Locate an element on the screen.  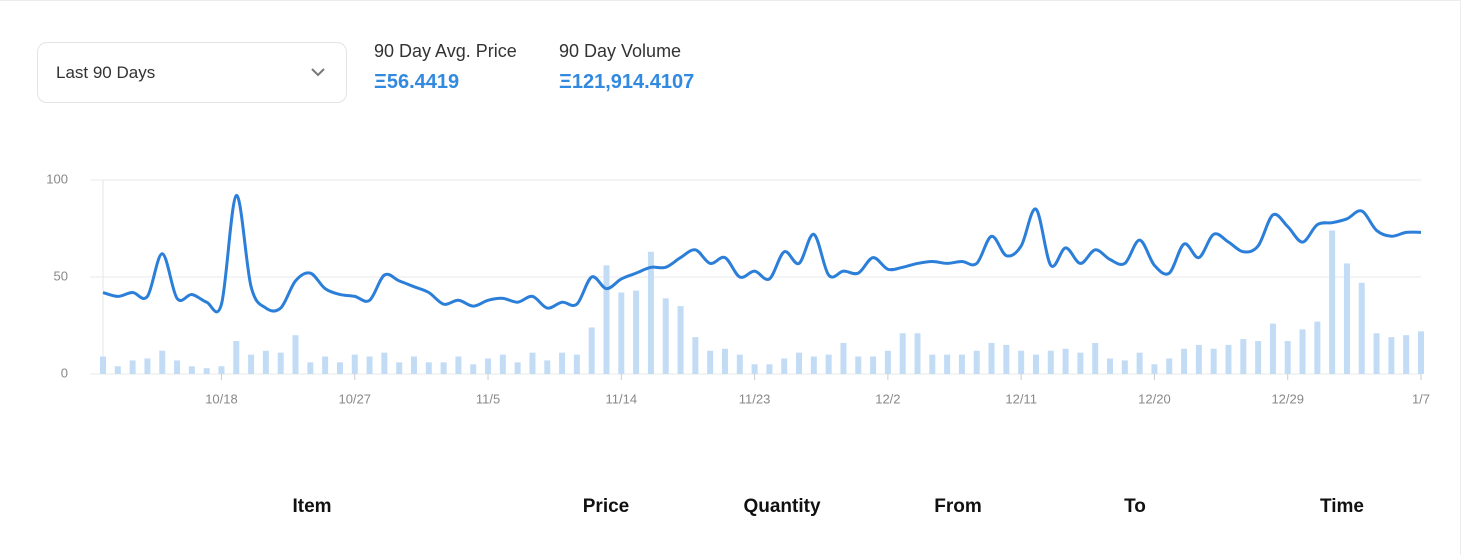
column-header: To is located at coordinates (1135, 506).